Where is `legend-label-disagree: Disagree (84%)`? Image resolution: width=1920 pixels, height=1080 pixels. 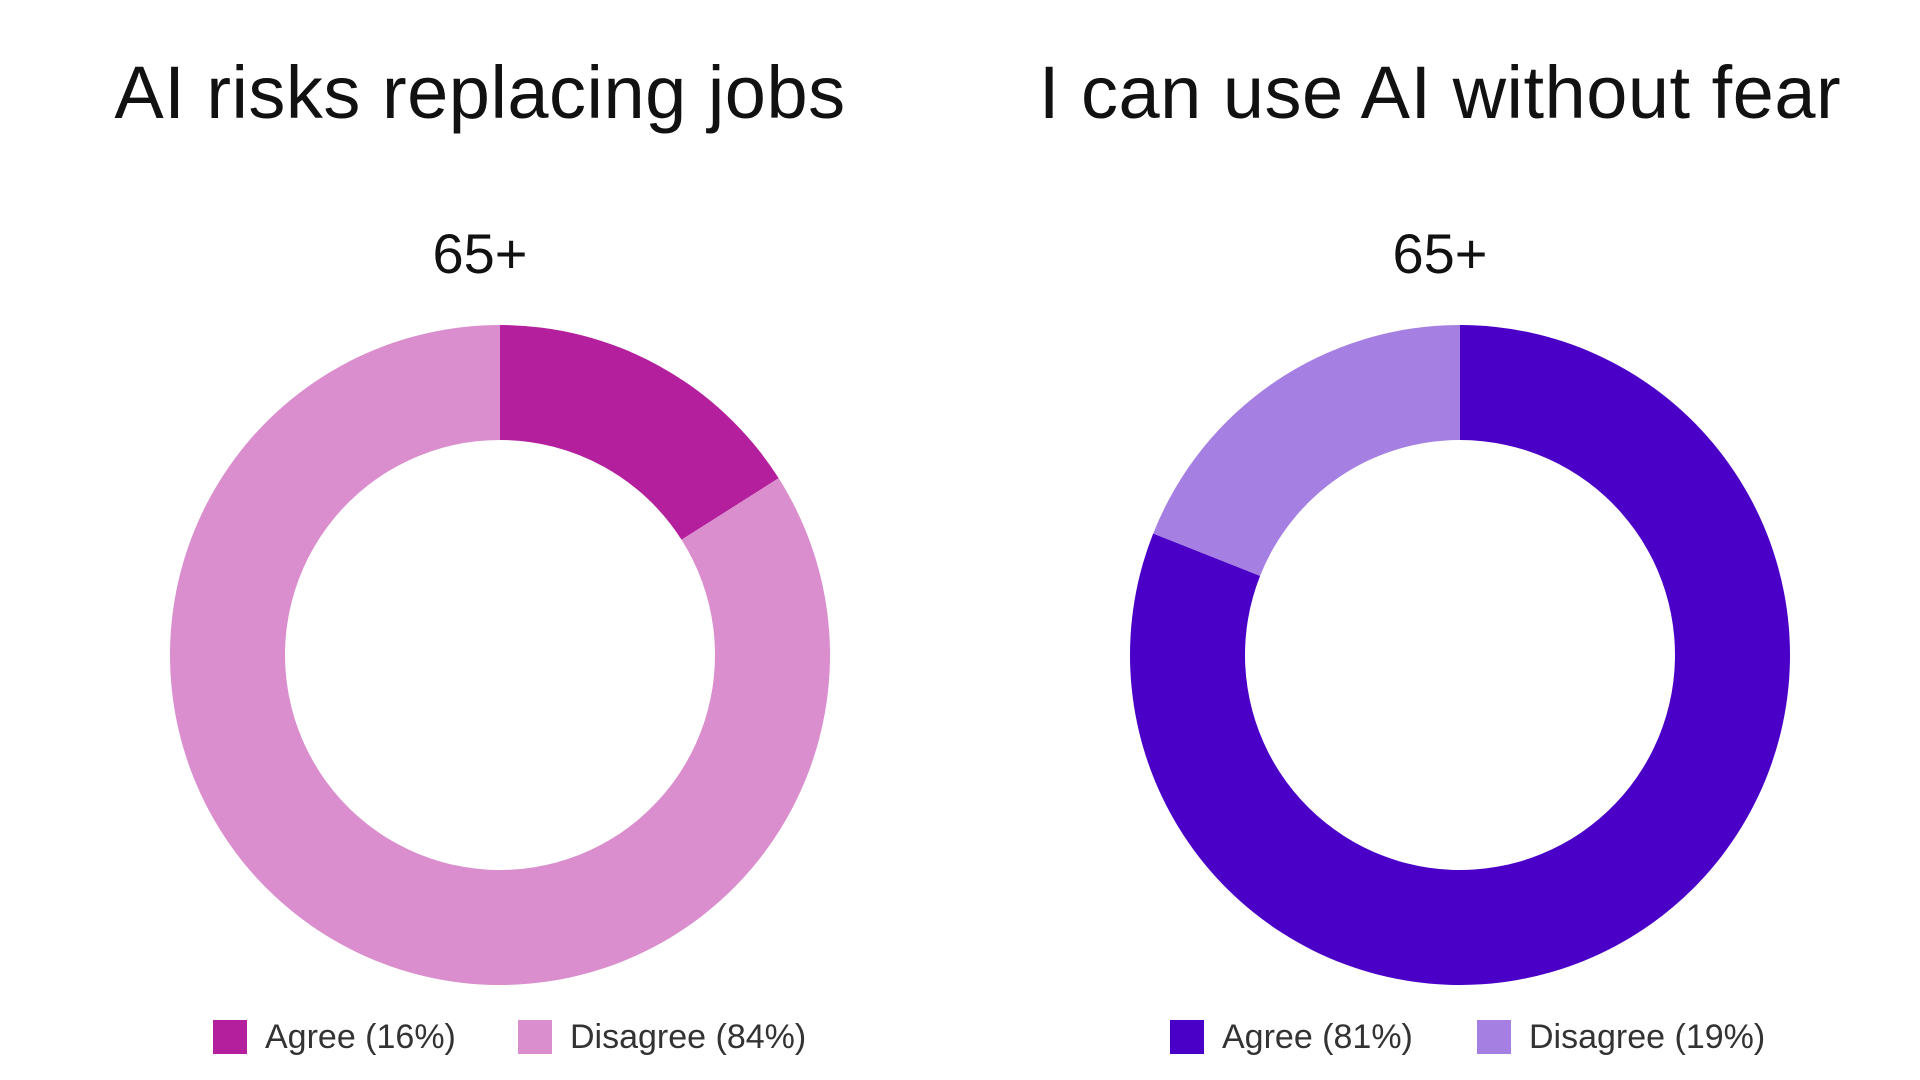
legend-label-disagree: Disagree (84%) is located at coordinates (688, 1037).